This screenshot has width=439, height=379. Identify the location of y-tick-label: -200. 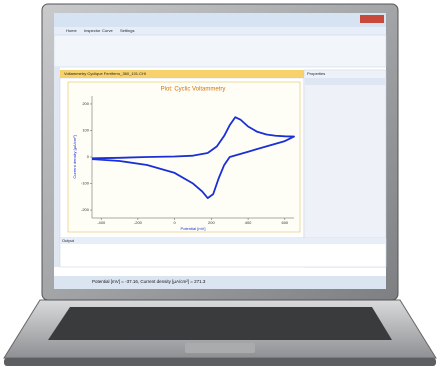
(85, 209).